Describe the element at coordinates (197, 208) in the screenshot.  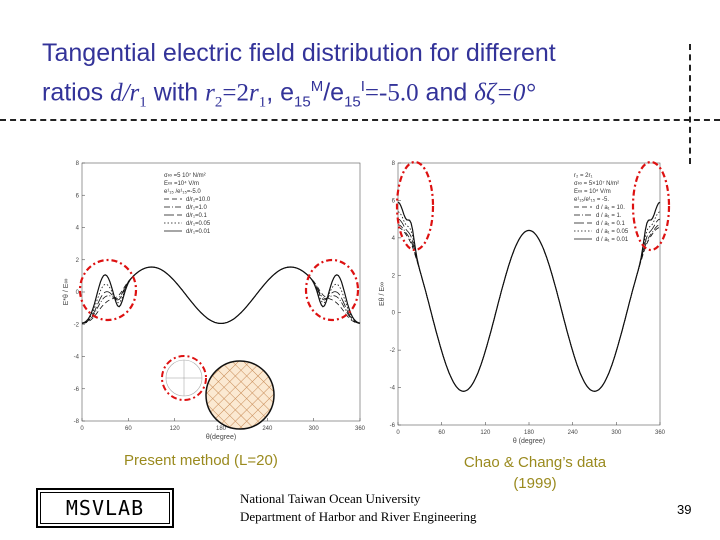
I see `legend-entry: d/r₁=1.0` at that location.